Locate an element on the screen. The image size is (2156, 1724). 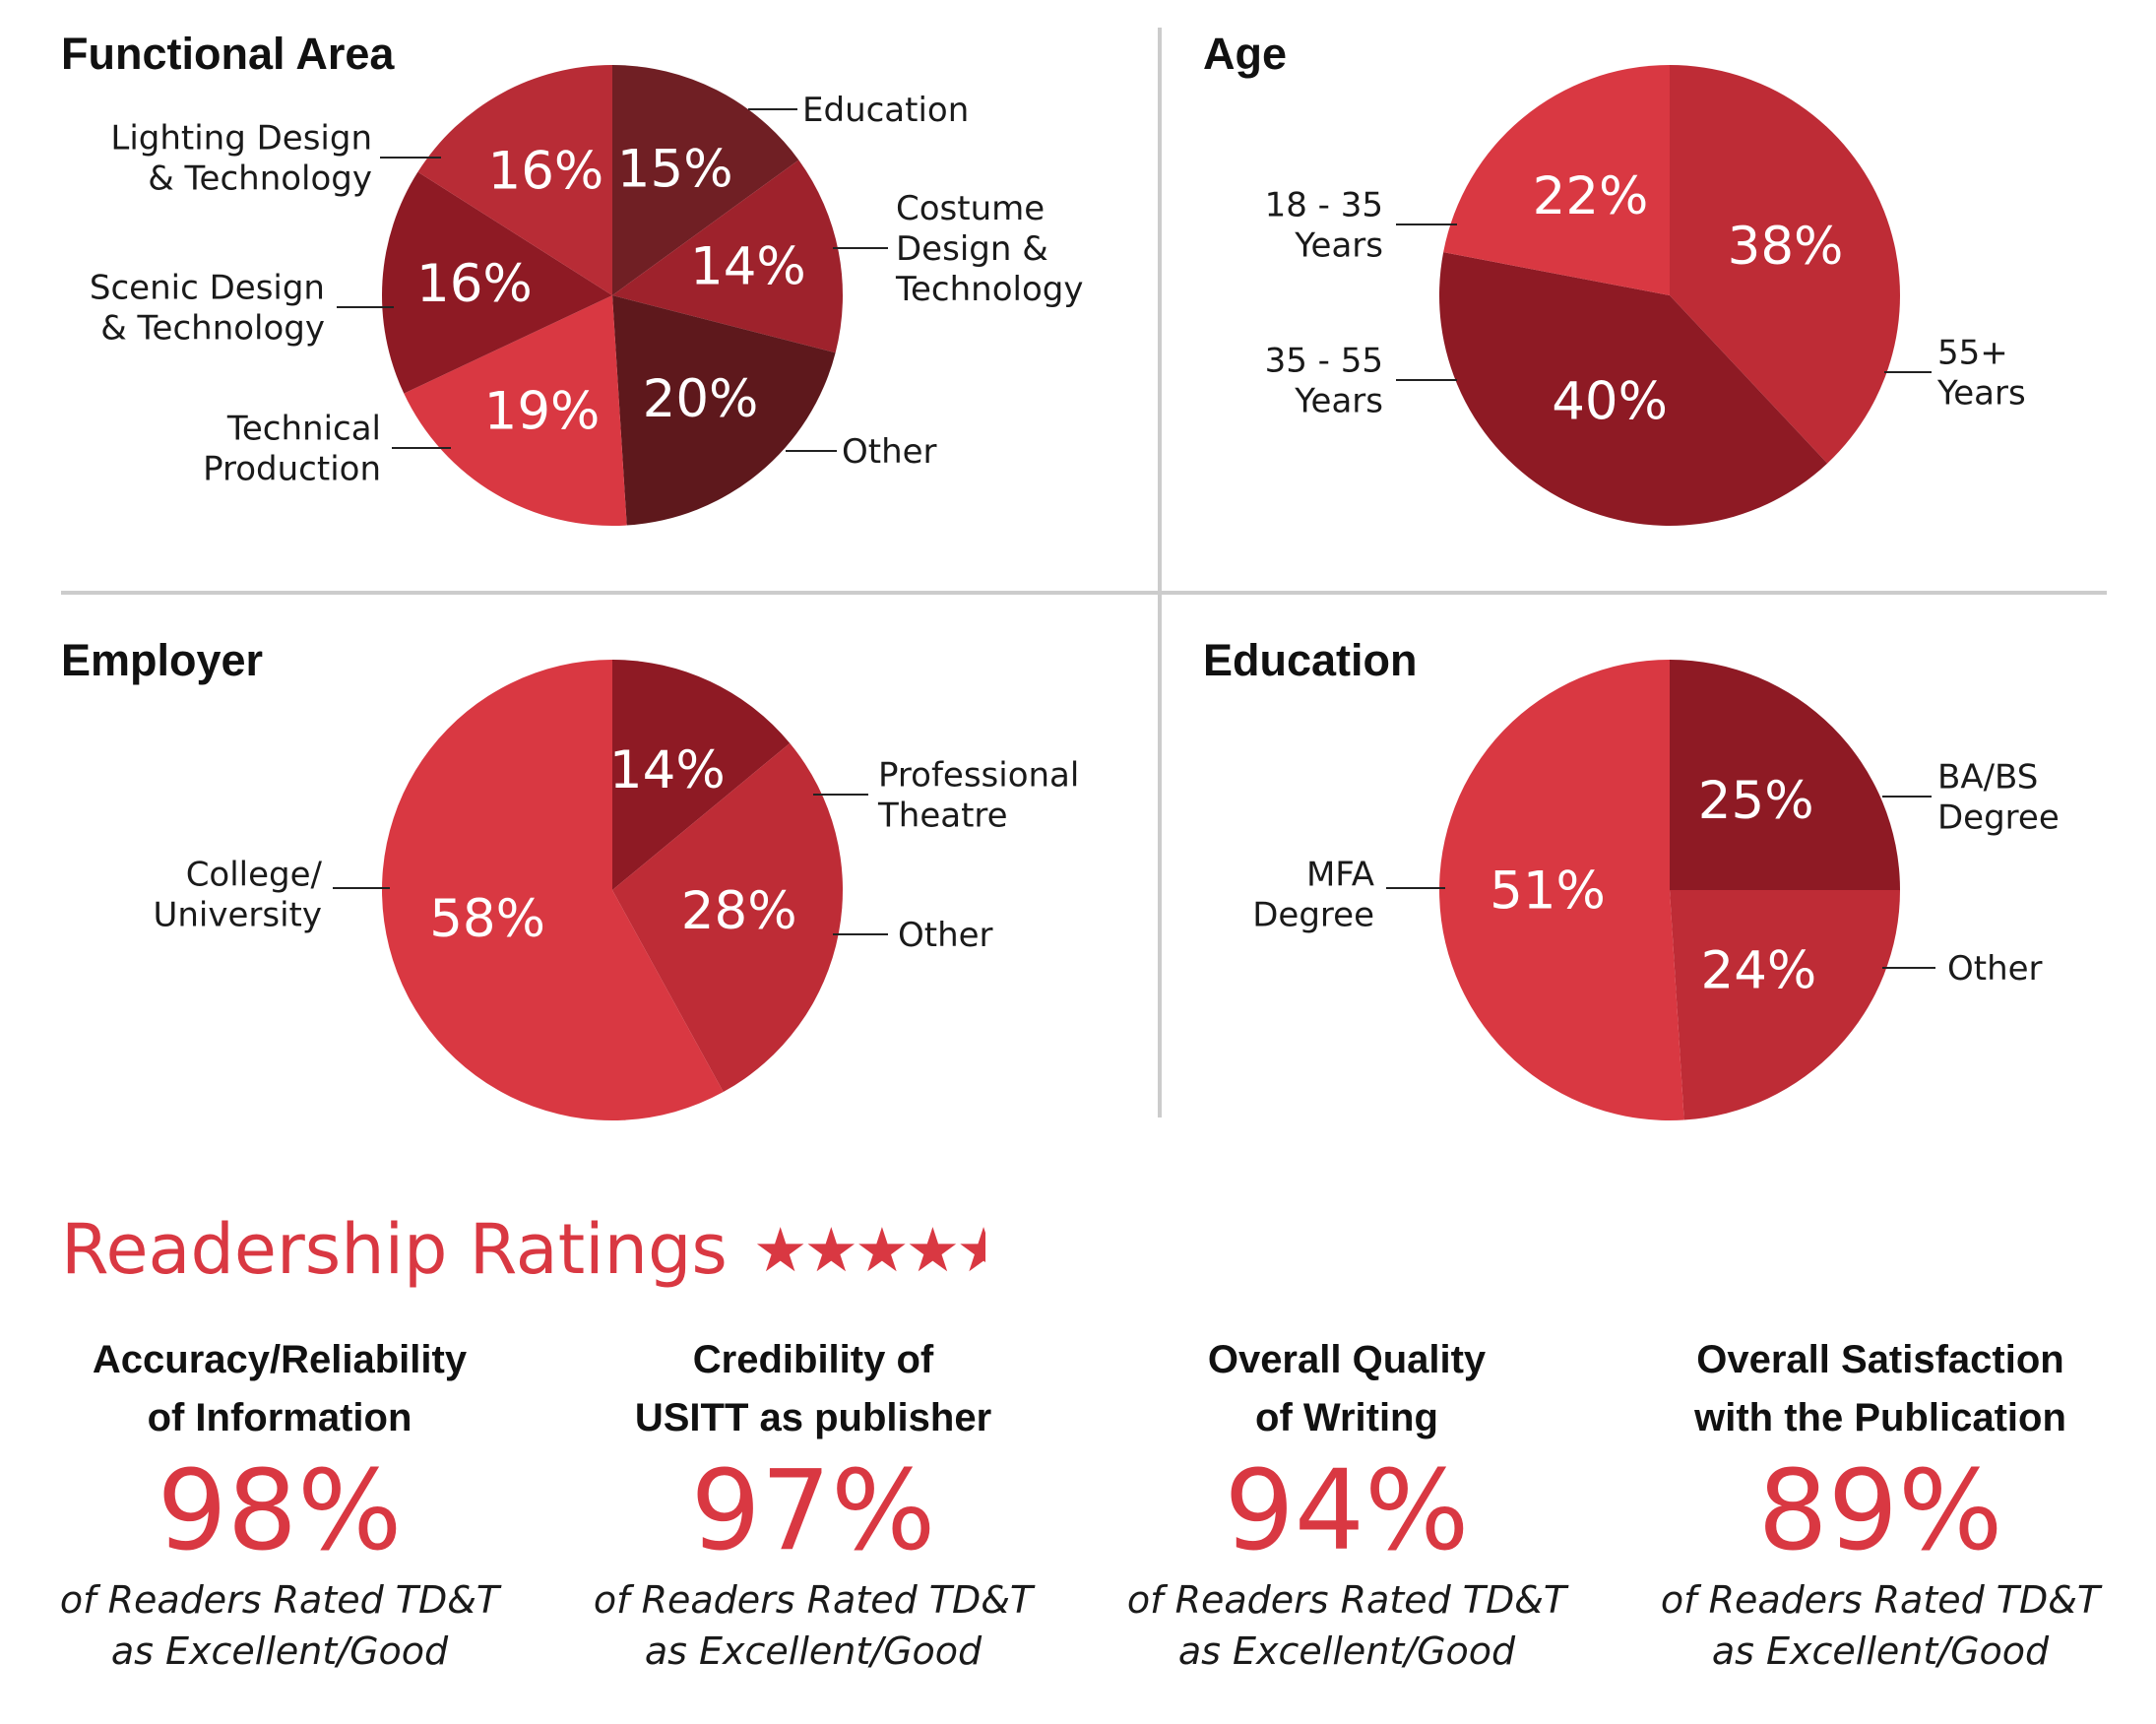
ratings-heading: Readership Ratings ★★★★★ is located at coordinates (523, 1249).